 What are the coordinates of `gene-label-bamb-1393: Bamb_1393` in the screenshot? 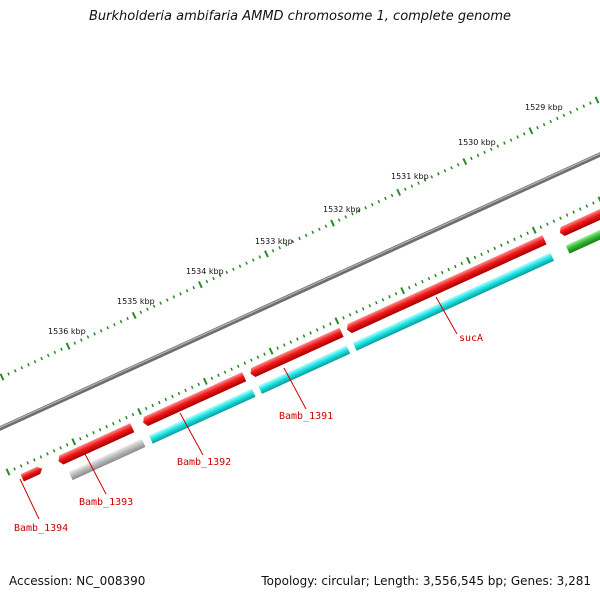 It's located at (106, 502).